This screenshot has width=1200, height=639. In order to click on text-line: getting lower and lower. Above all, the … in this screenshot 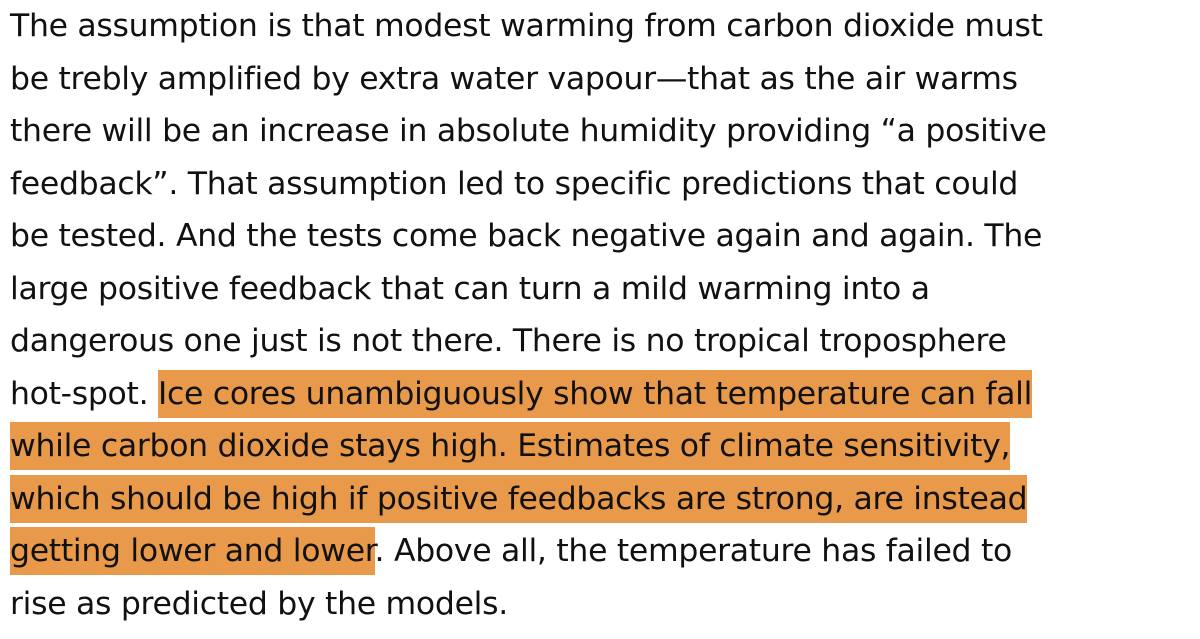, I will do `click(605, 551)`.